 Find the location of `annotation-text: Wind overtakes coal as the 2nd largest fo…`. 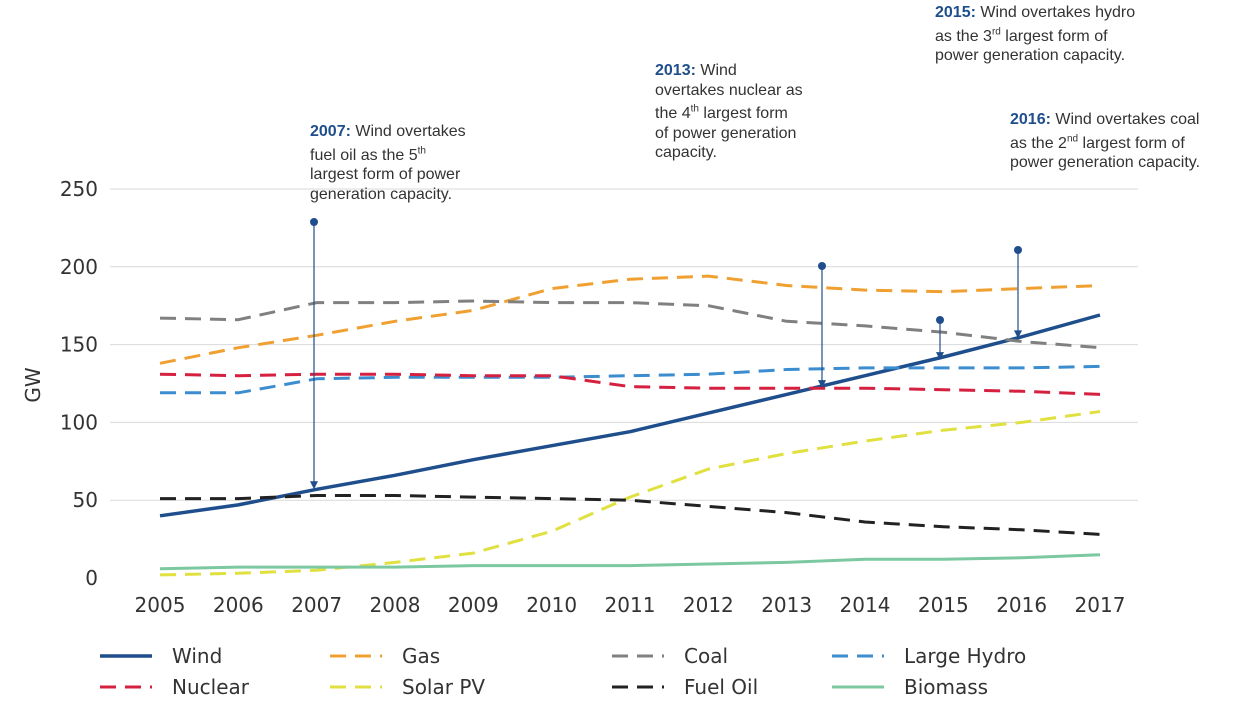

annotation-text: Wind overtakes coal as the 2nd largest fo… is located at coordinates (1105, 141).